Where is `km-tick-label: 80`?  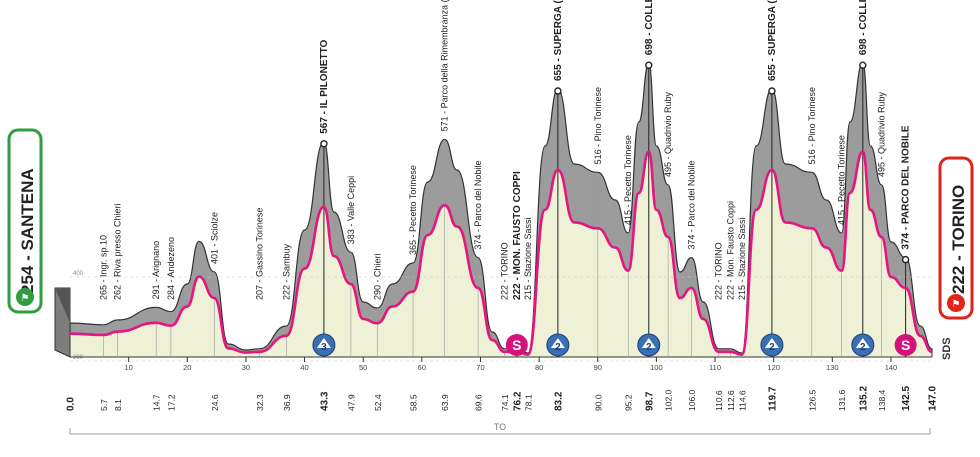
km-tick-label: 80 is located at coordinates (539, 367).